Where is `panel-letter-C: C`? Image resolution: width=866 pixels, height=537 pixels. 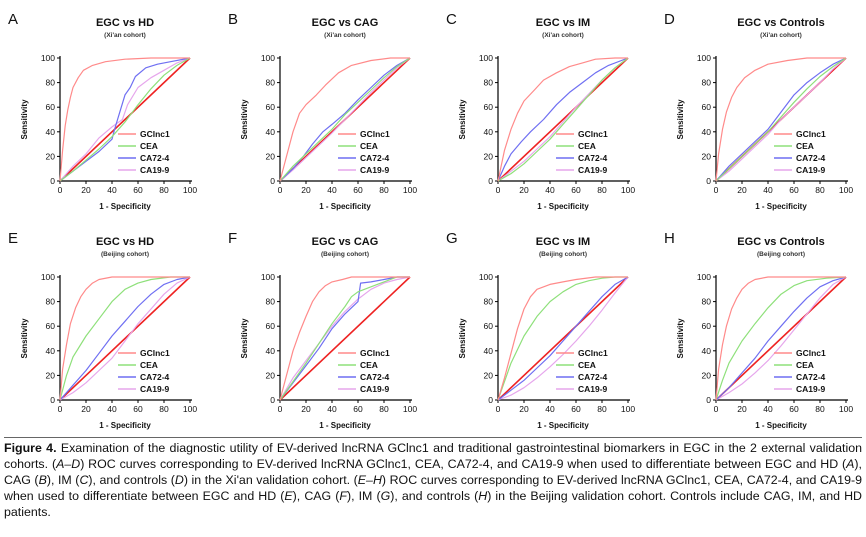 panel-letter-C: C is located at coordinates (451, 19).